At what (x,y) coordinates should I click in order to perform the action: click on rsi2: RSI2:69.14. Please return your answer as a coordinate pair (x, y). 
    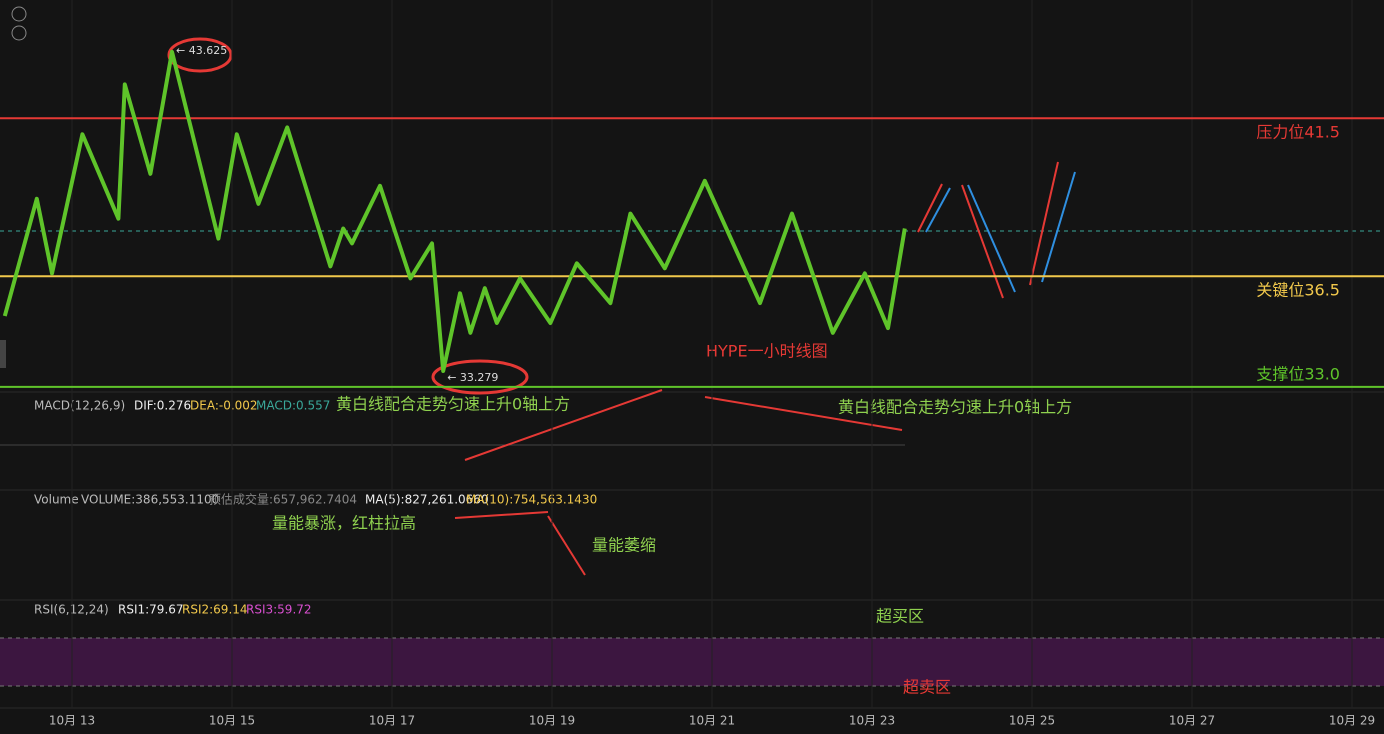
    Looking at the image, I should click on (215, 610).